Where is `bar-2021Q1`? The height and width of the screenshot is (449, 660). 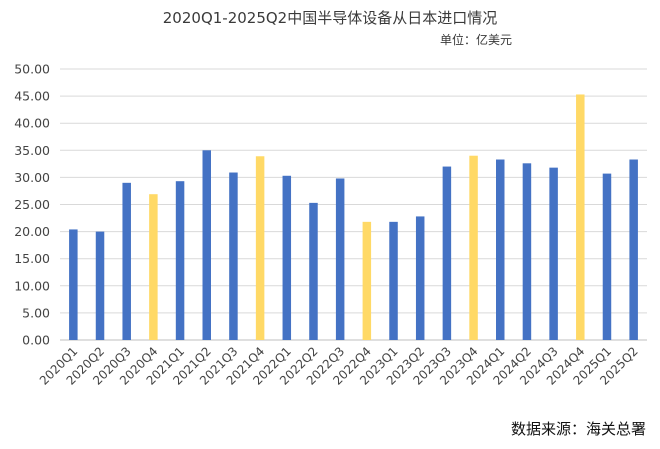 bar-2021Q1 is located at coordinates (180, 260).